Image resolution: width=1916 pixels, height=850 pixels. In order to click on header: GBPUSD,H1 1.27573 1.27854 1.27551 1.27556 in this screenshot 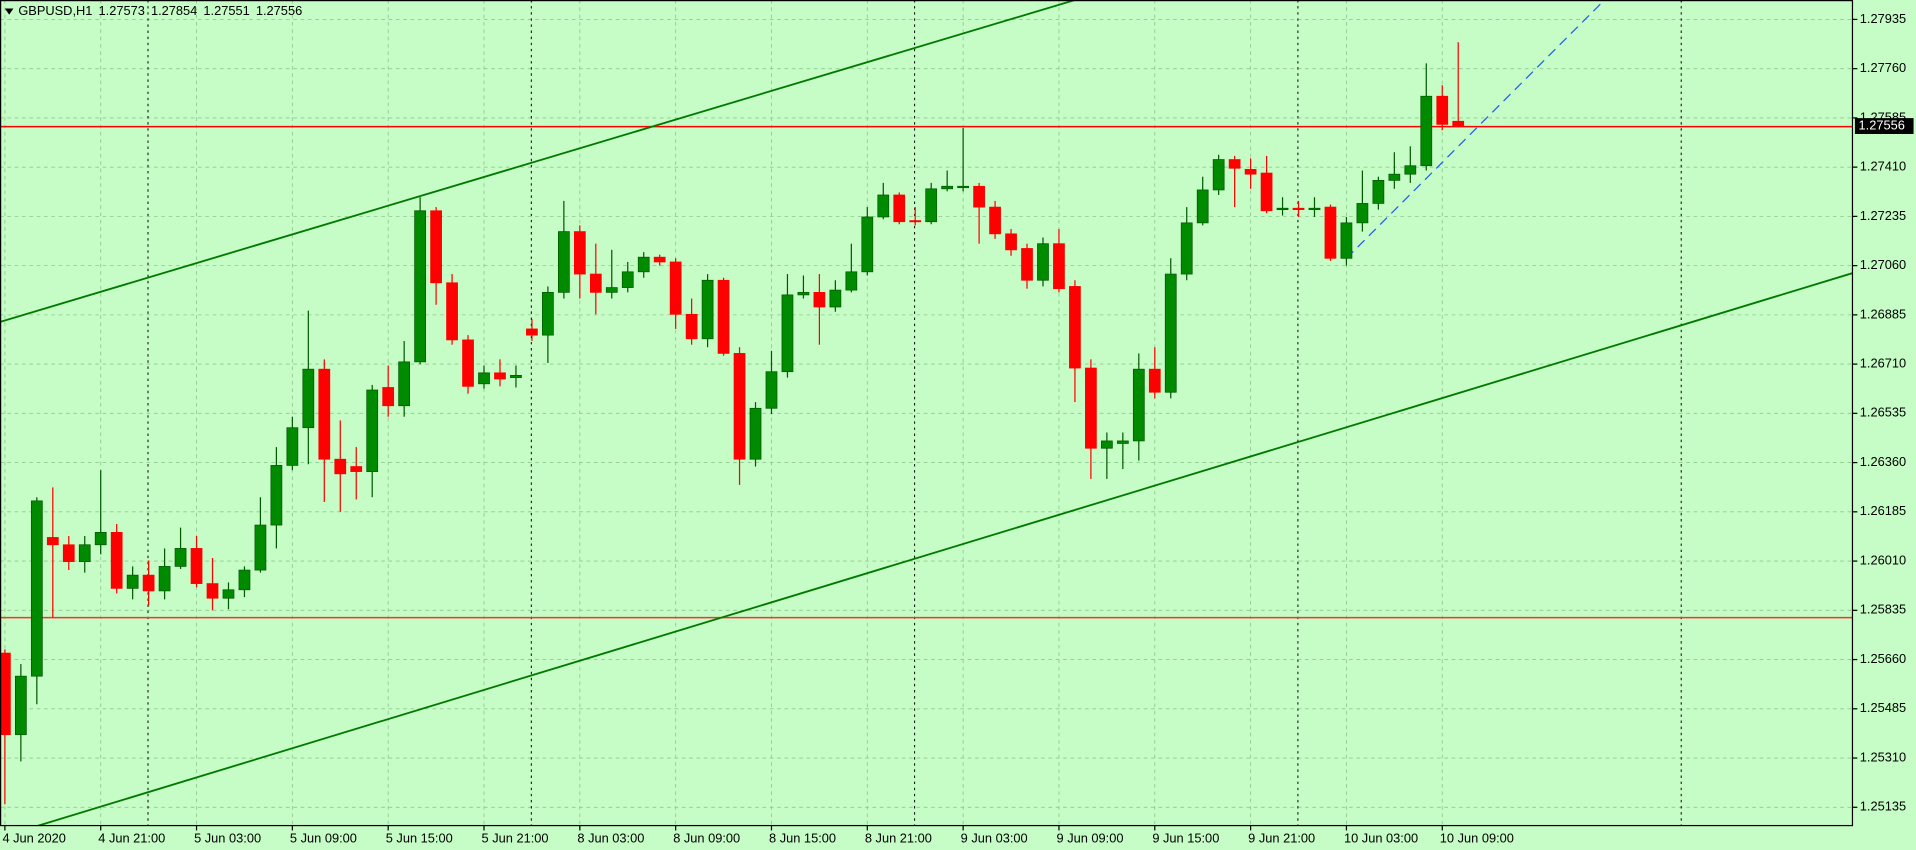, I will do `click(153, 11)`.